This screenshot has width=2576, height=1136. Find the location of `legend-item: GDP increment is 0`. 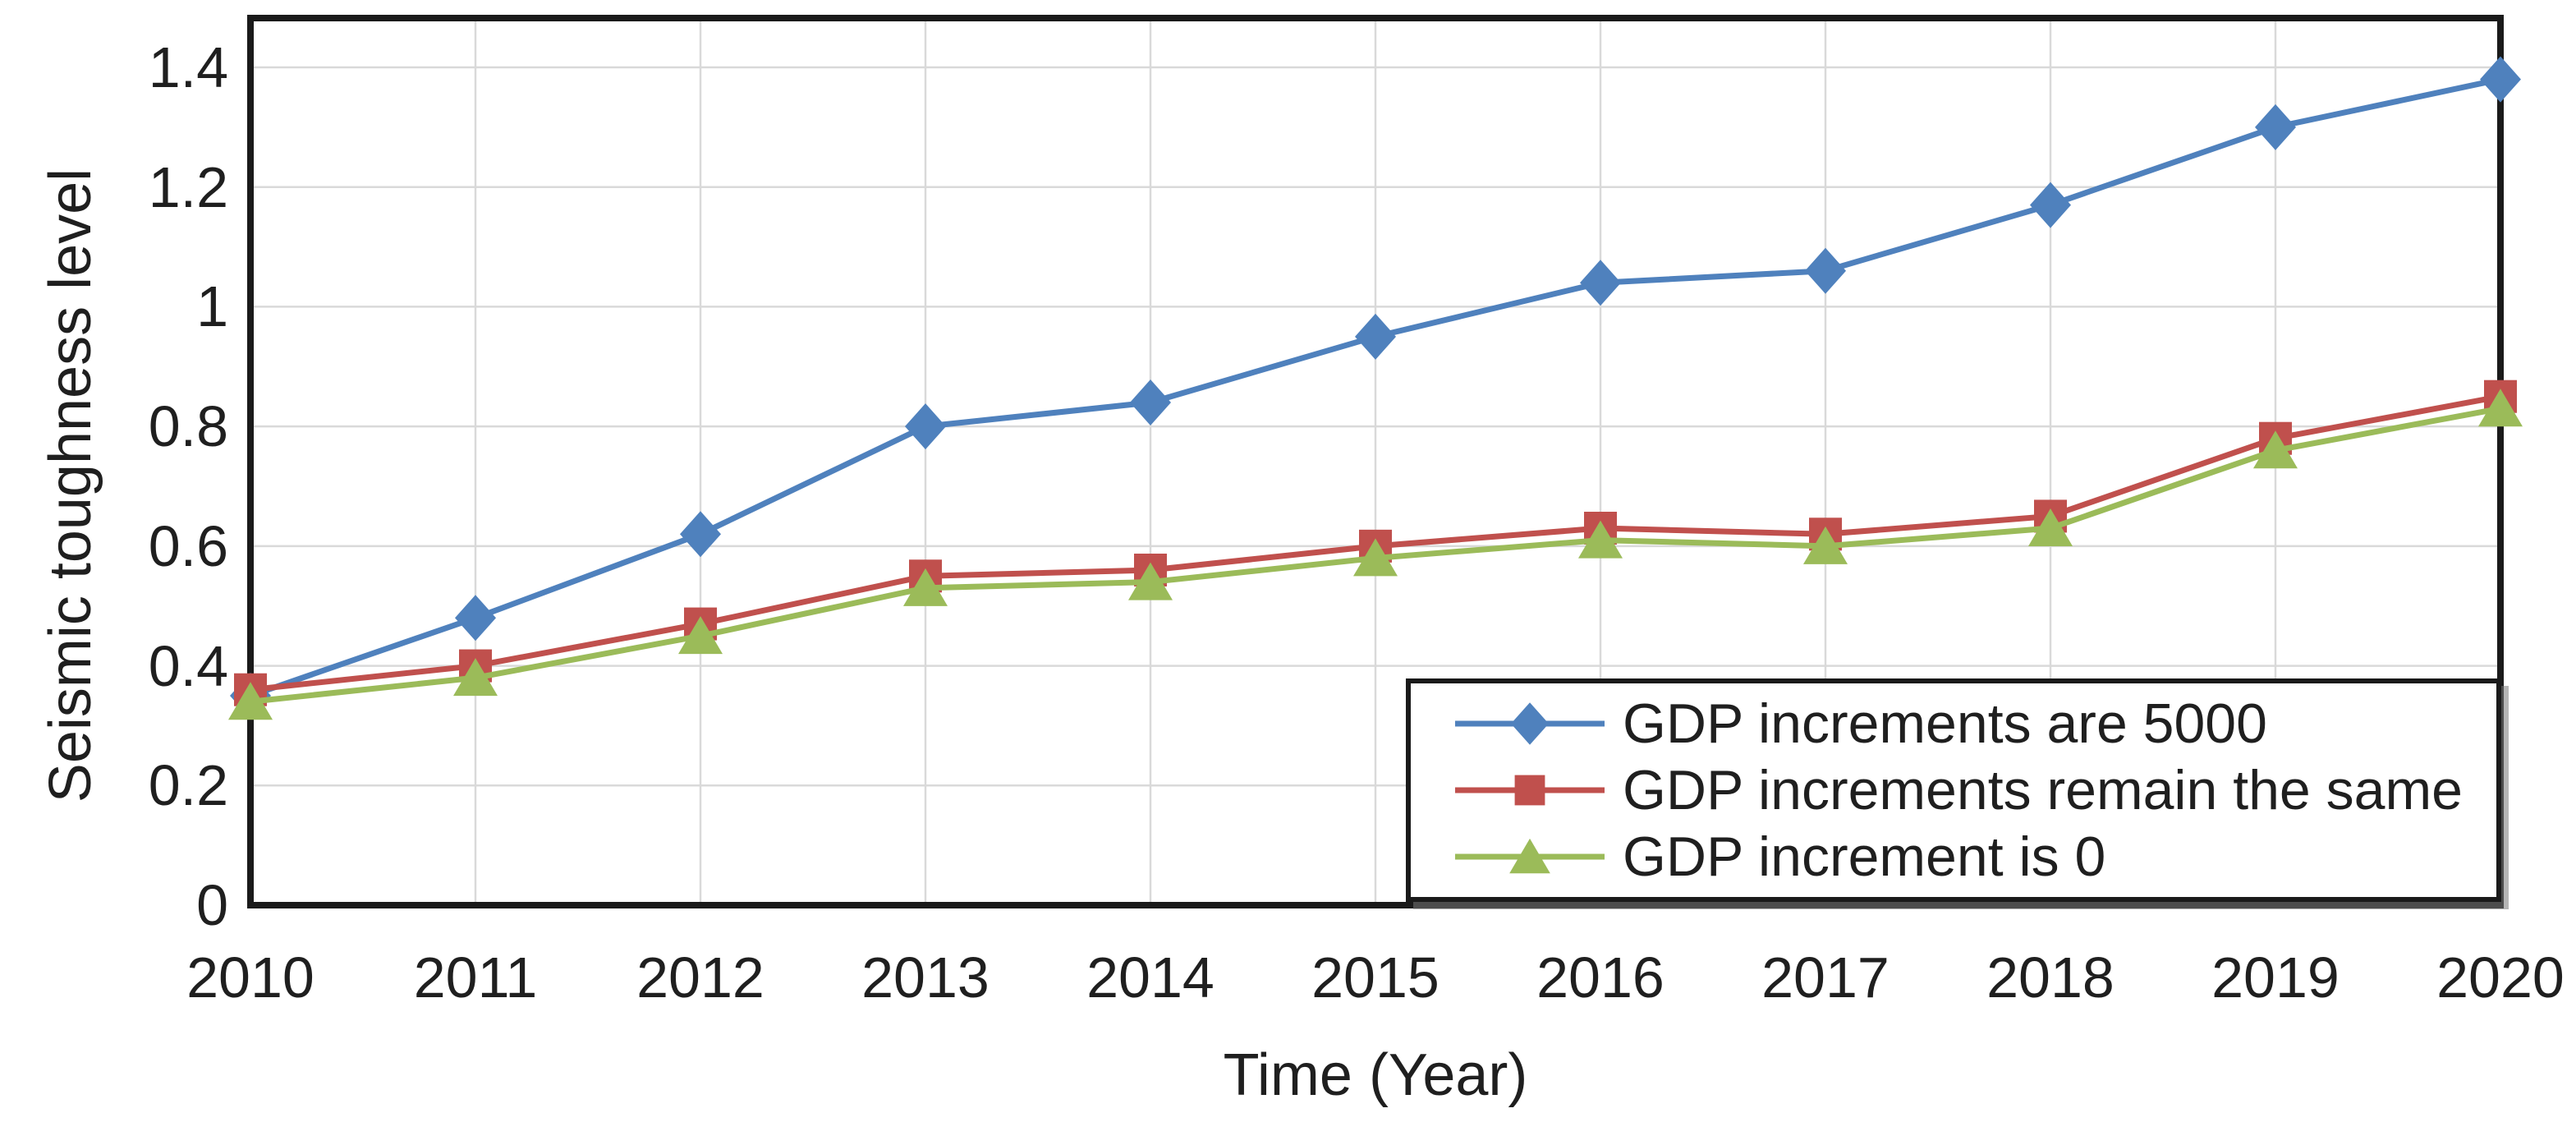

legend-item: GDP increment is 0 is located at coordinates (1974, 857).